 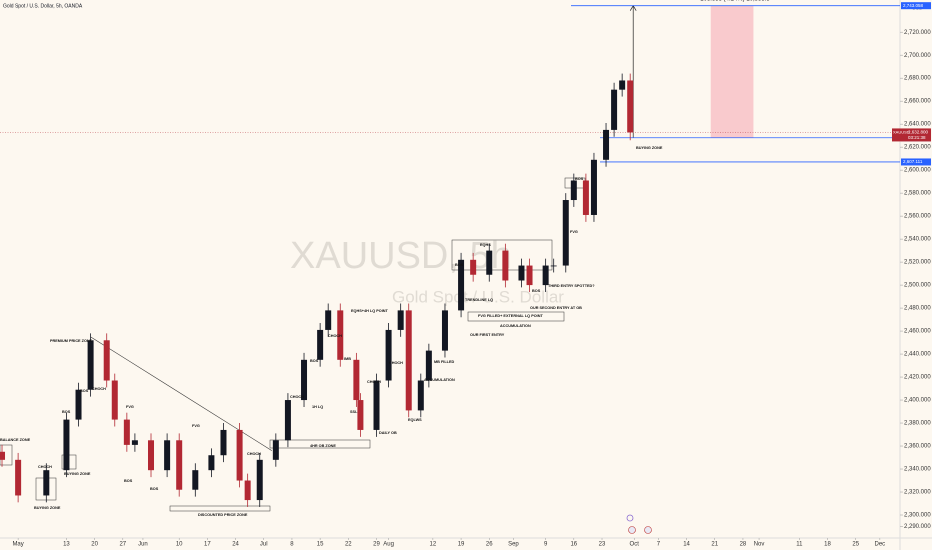 What do you see at coordinates (515, 326) in the screenshot?
I see `annotation: ACCUMULATION` at bounding box center [515, 326].